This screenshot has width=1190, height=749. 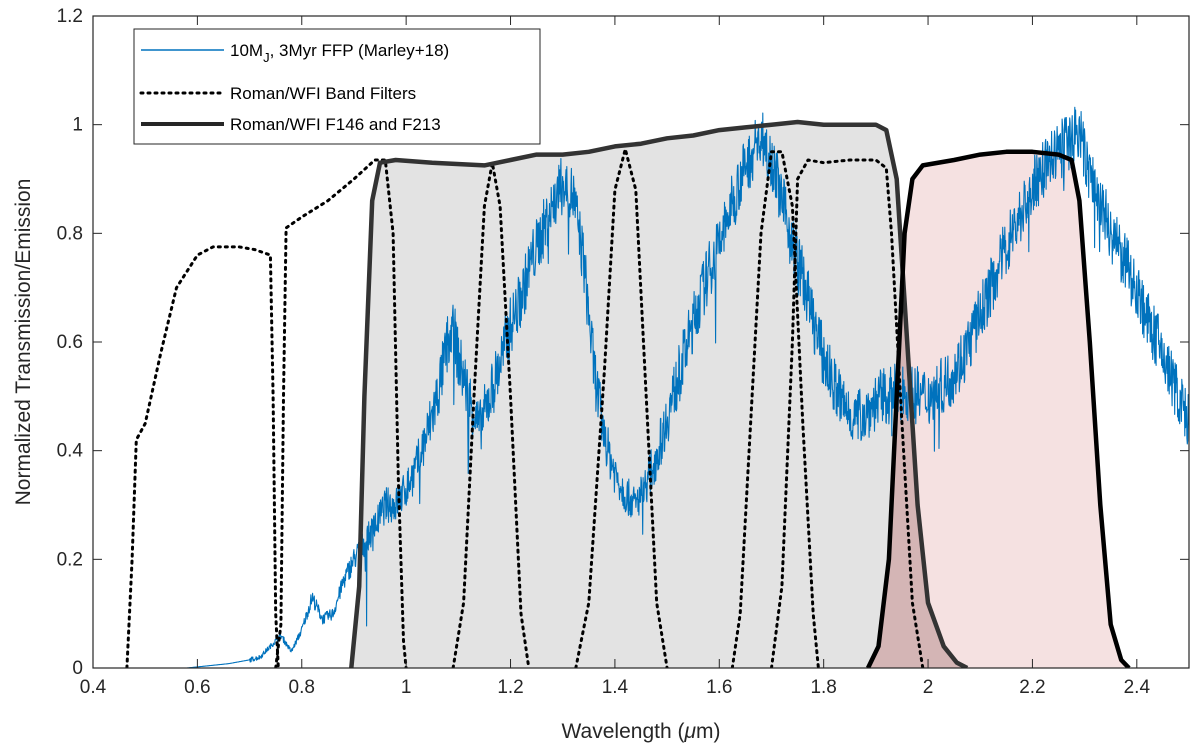 I want to click on y-tick-label: 0.8, so click(x=70, y=233).